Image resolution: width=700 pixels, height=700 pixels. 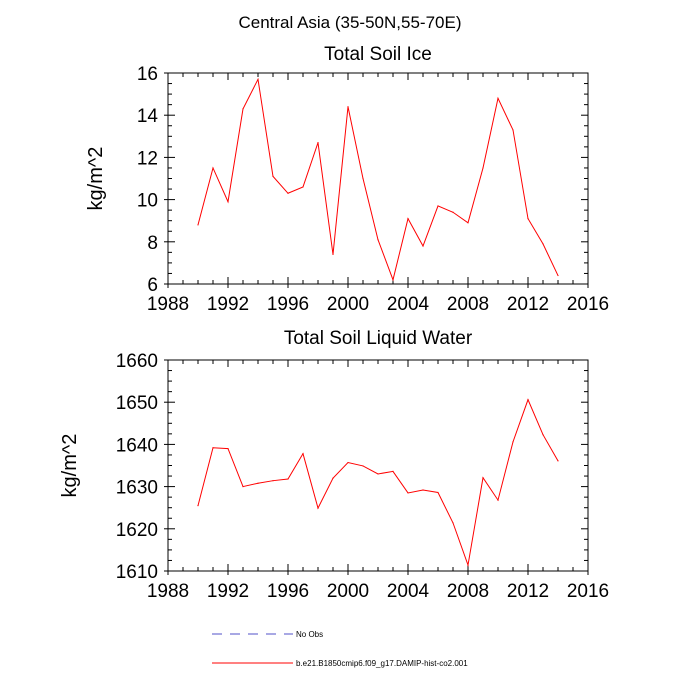 I want to click on y-tick-label: 14, so click(x=148, y=116).